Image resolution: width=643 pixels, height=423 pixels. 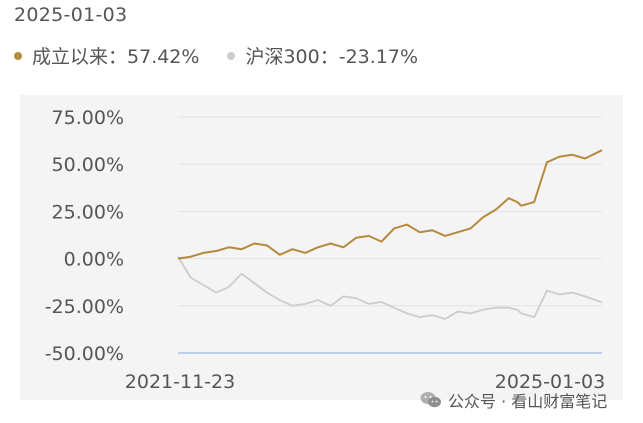 I want to click on legend-label-fund: 成立以来：57.42%, so click(x=116, y=57).